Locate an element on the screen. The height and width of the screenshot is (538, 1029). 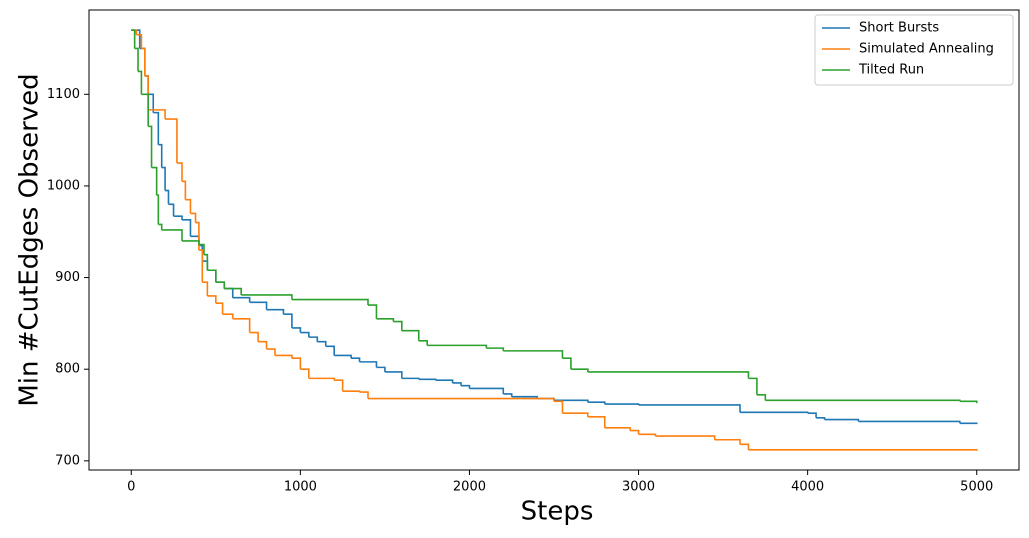
legend-label: Simulated Annealing is located at coordinates (926, 49).